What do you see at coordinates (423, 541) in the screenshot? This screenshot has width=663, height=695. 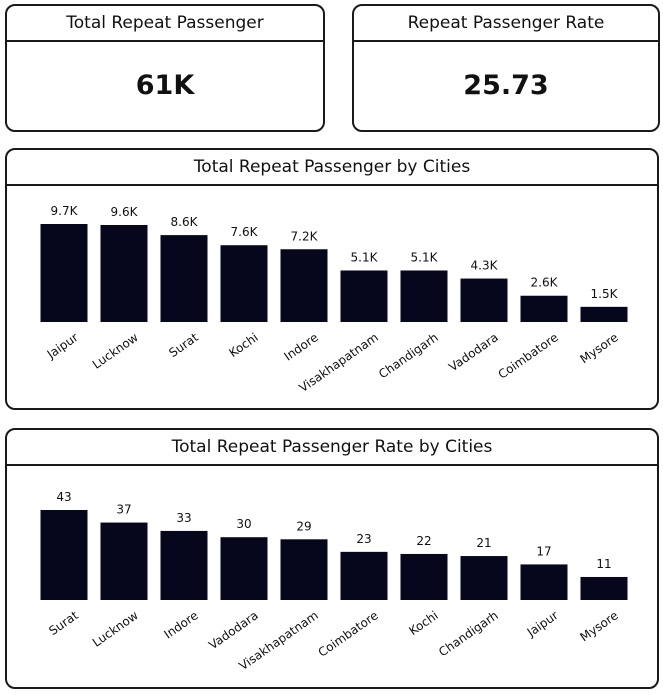 I see `data-label: 22` at bounding box center [423, 541].